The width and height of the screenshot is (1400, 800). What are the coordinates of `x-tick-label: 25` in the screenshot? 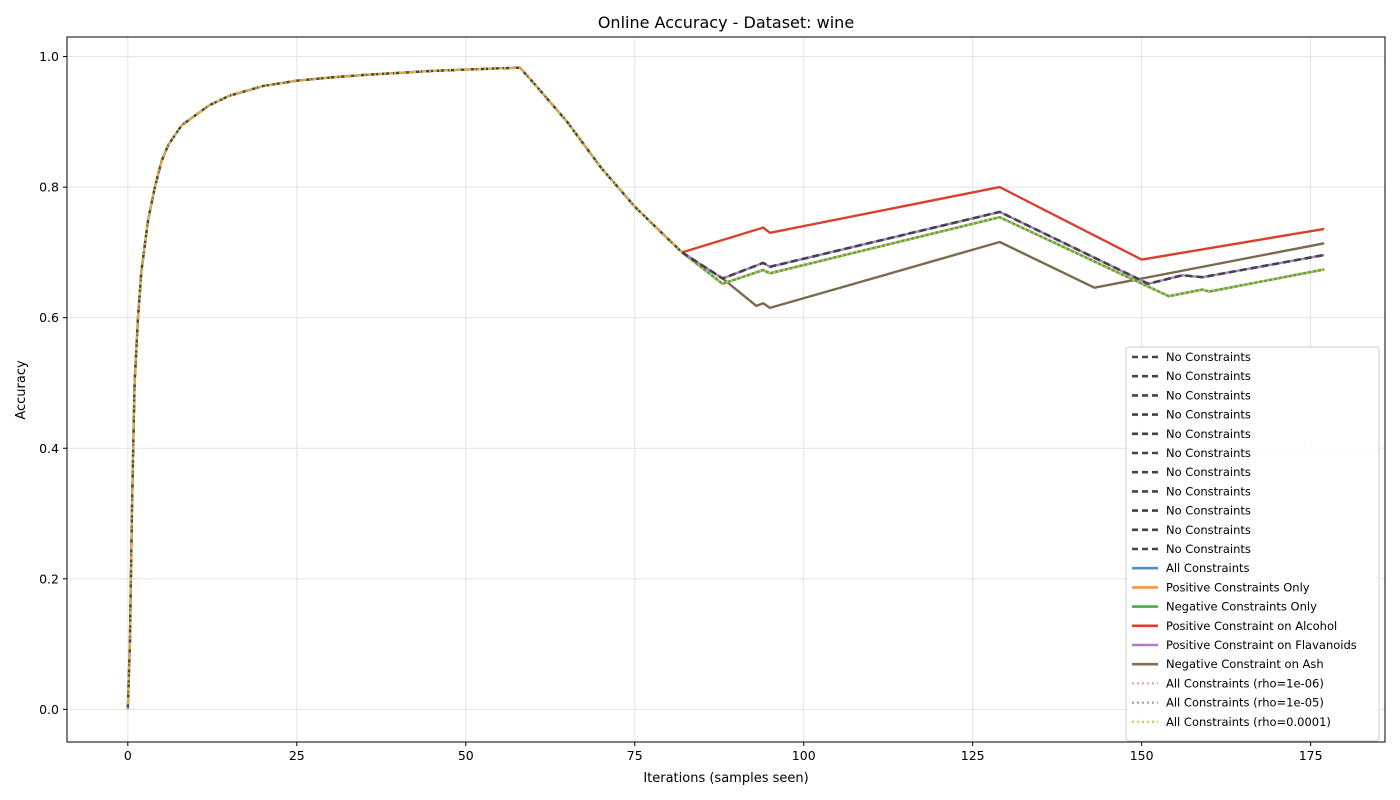 It's located at (297, 755).